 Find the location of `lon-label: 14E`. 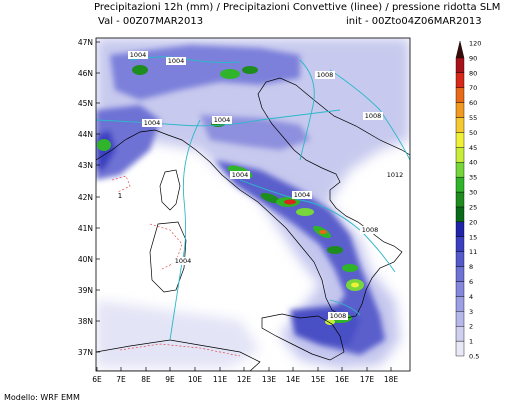

lon-label: 14E is located at coordinates (293, 379).